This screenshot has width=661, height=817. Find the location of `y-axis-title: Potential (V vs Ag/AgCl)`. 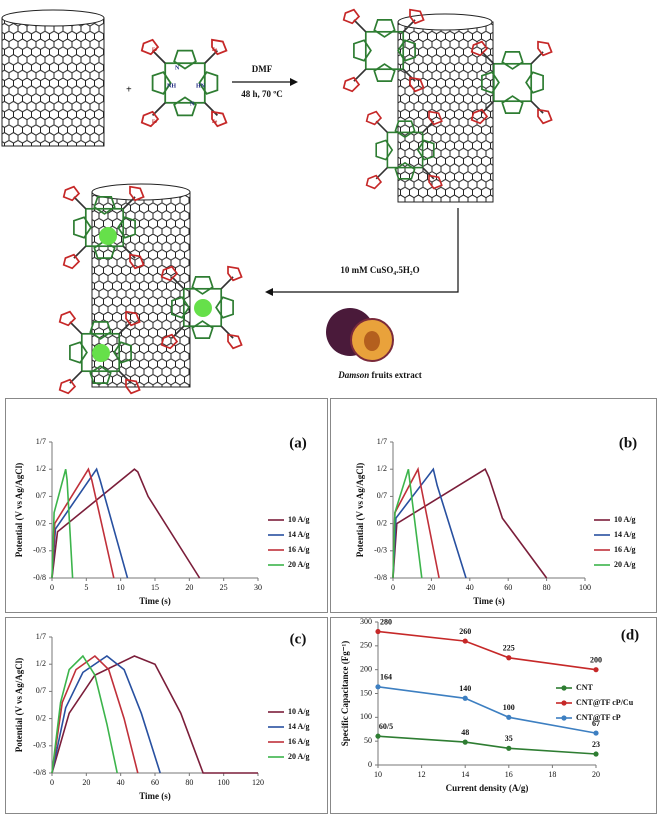

y-axis-title: Potential (V vs Ag/AgCl) is located at coordinates (360, 510).